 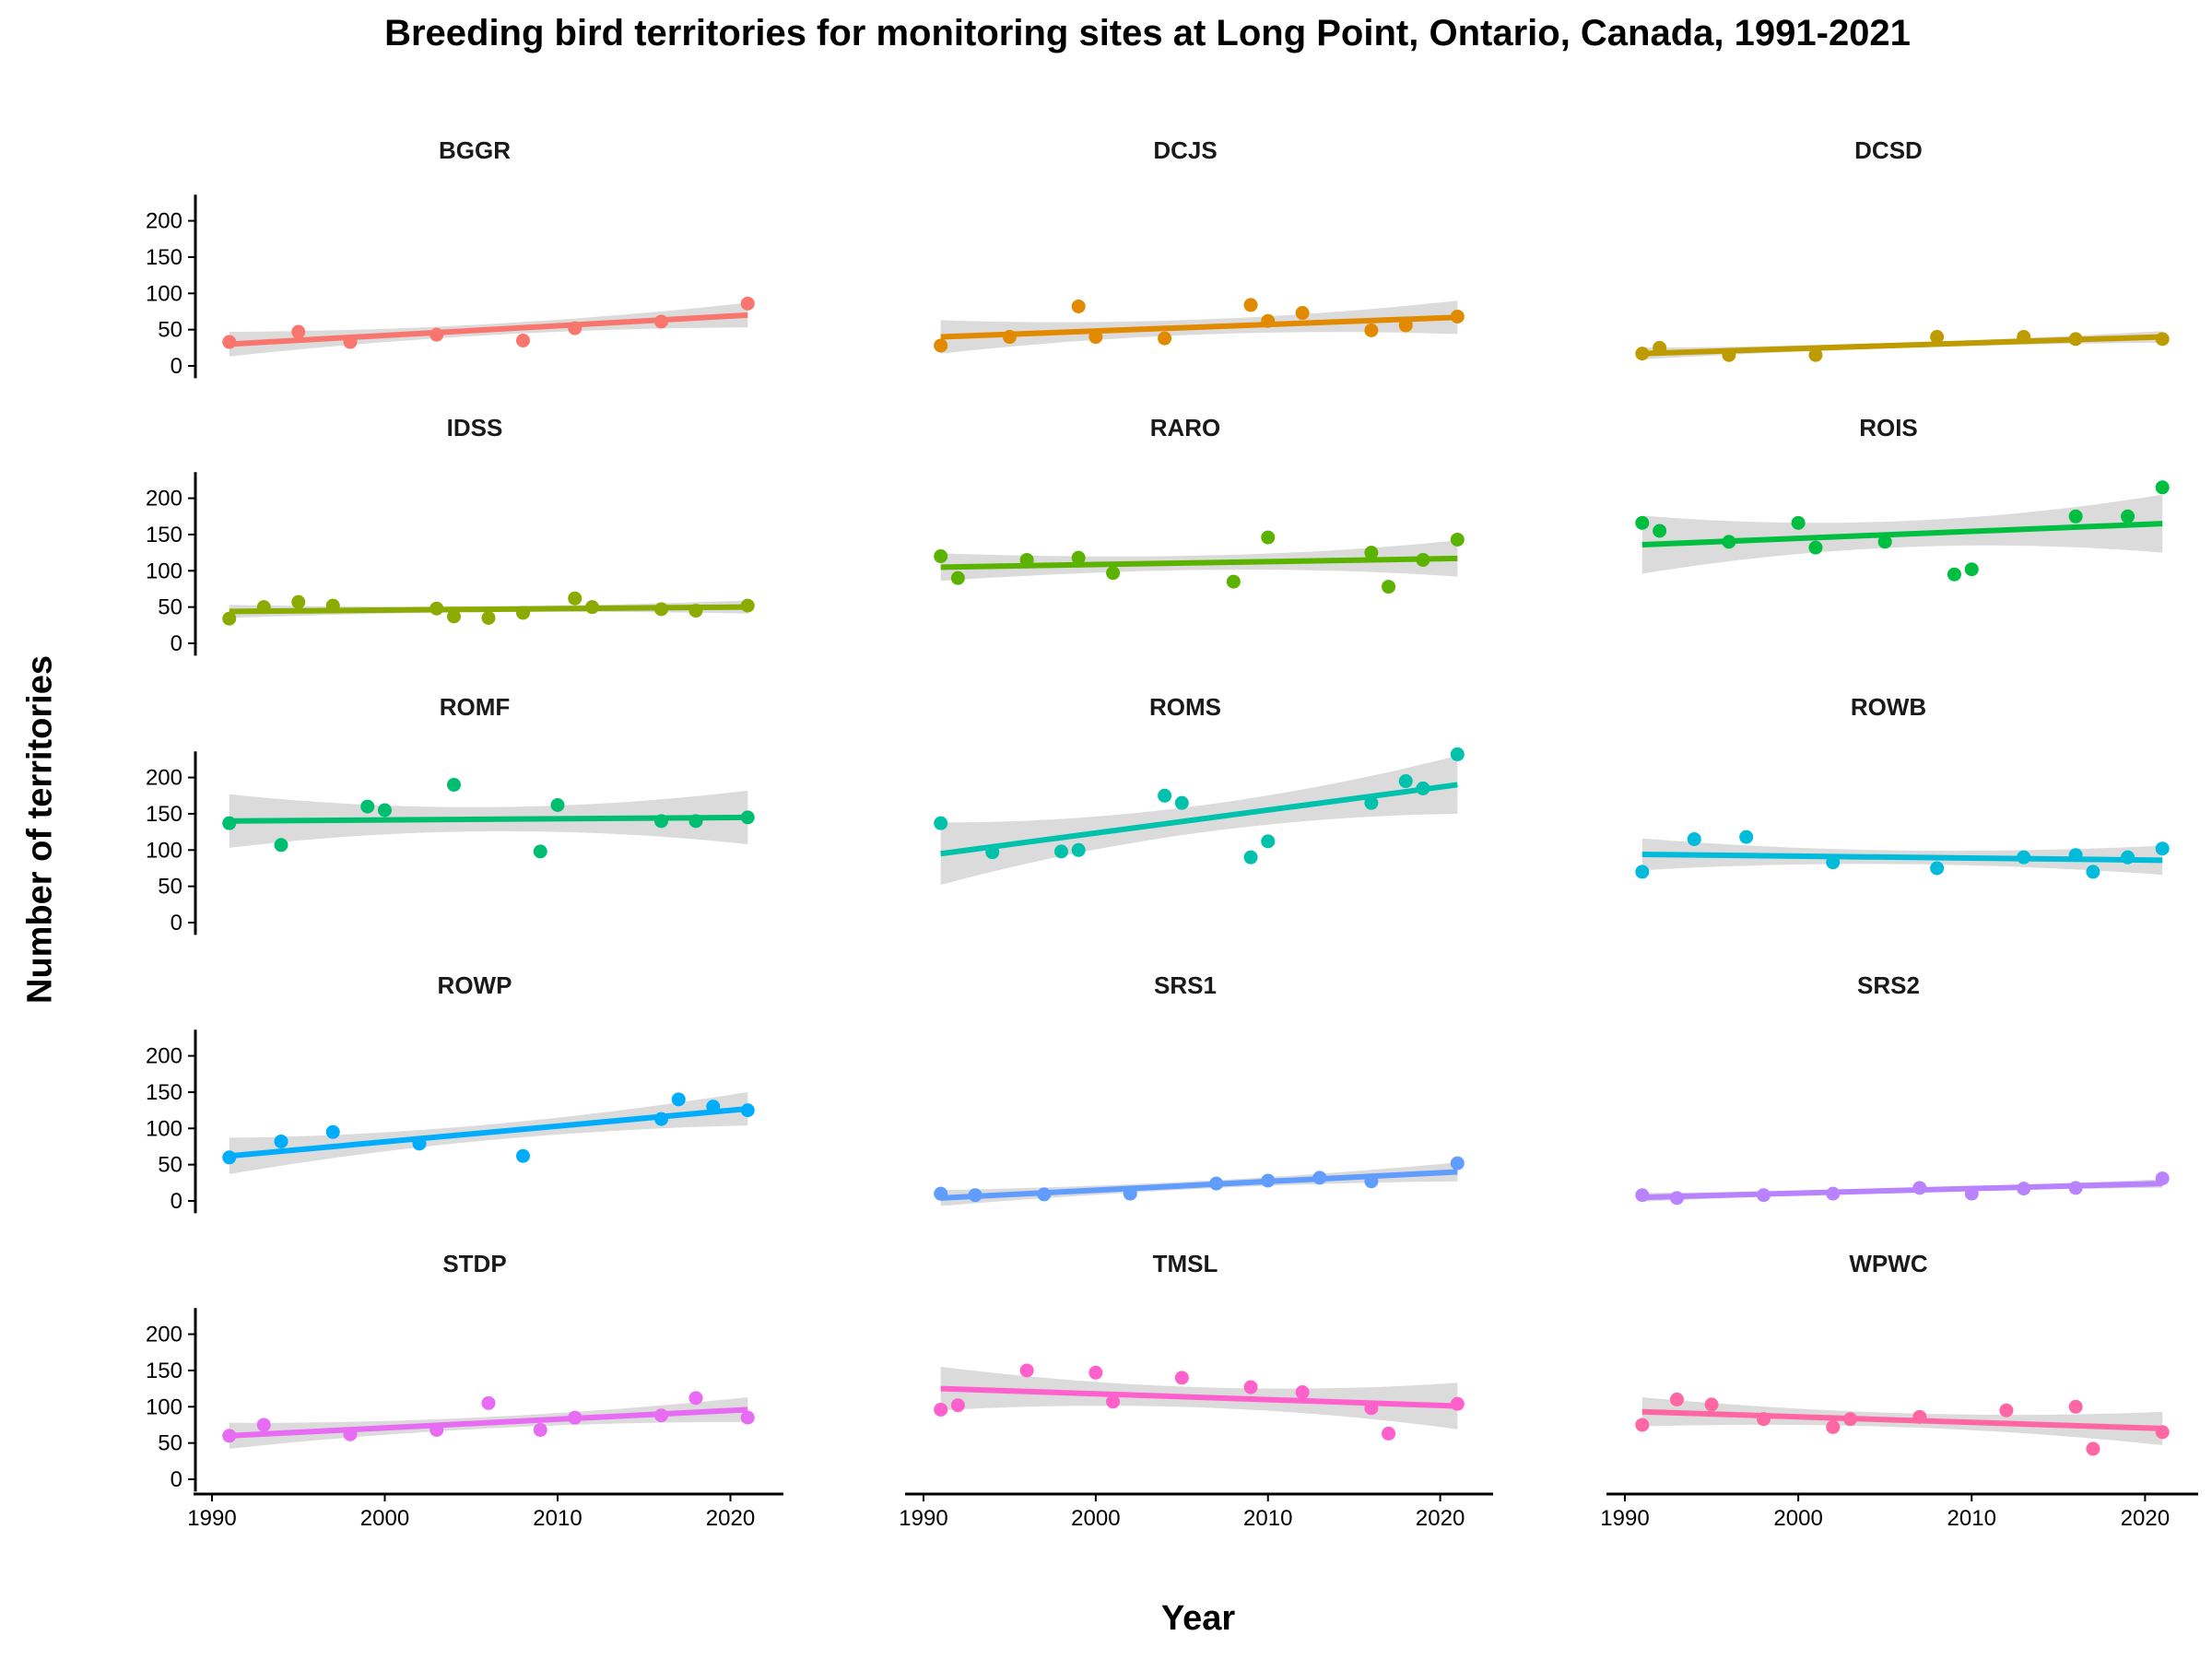 I want to click on panel-tmsl: TMSL 1990 2000 2010 2020, so click(x=1196, y=1390).